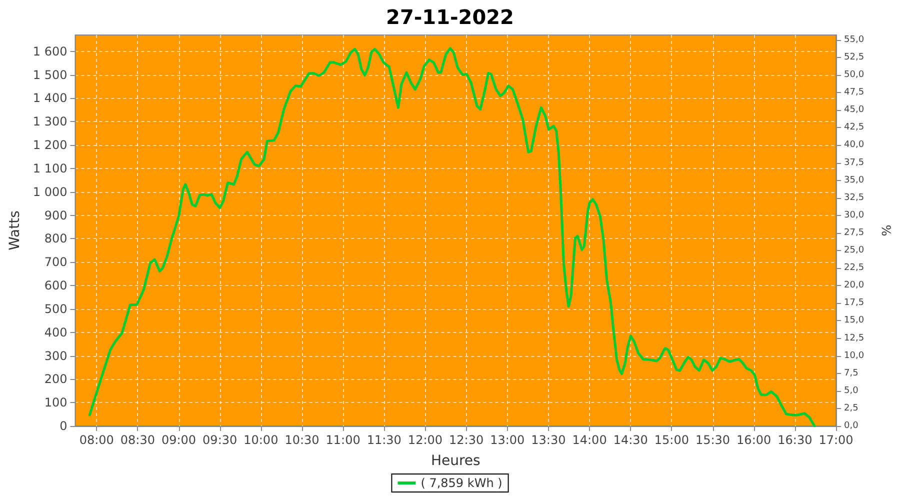 This screenshot has height=500, width=900. What do you see at coordinates (50, 168) in the screenshot?
I see `y-tick-label: 1 100` at bounding box center [50, 168].